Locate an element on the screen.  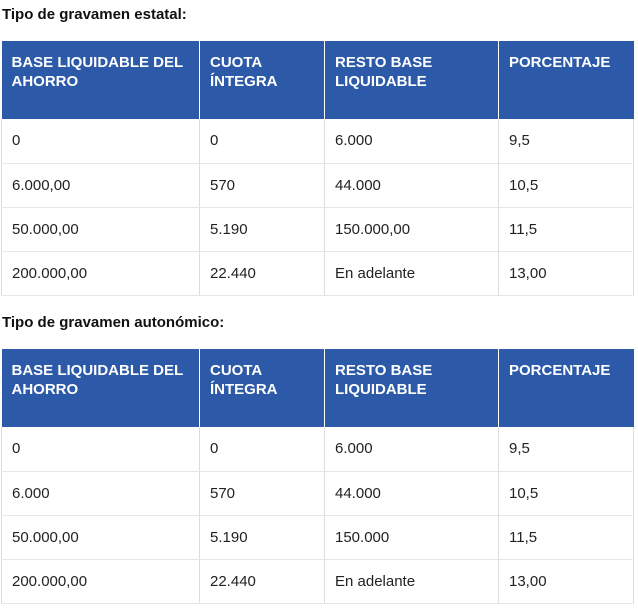
table-row: 6.000 570 44.000 10,5 is located at coordinates (317, 493).